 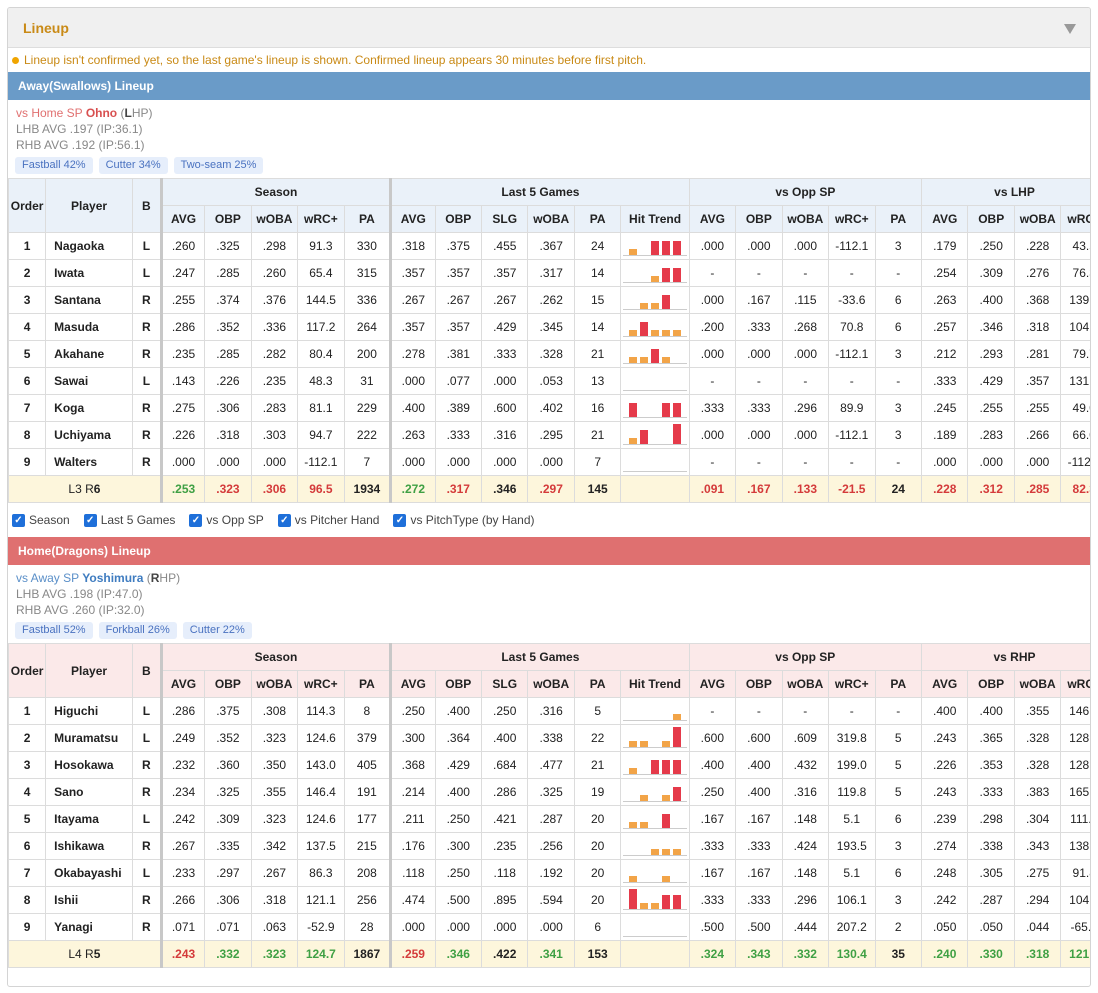 What do you see at coordinates (41, 520) in the screenshot?
I see `column-toggle-checkbox: ✓ Season` at bounding box center [41, 520].